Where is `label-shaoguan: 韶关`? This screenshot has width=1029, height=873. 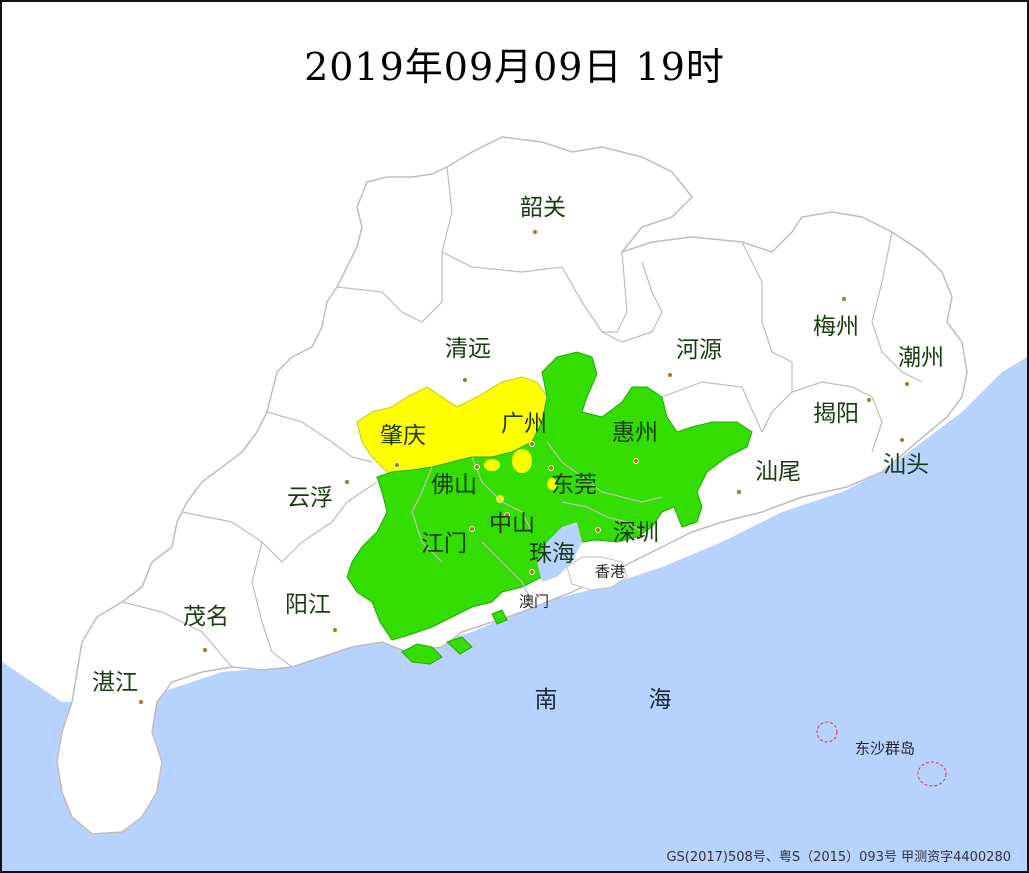 label-shaoguan: 韶关 is located at coordinates (543, 208).